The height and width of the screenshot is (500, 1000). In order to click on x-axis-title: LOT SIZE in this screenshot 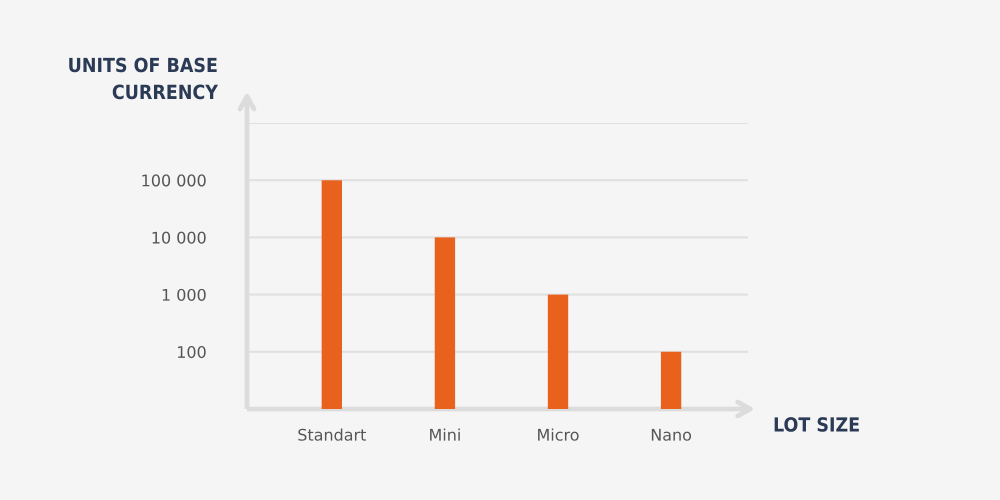, I will do `click(816, 424)`.